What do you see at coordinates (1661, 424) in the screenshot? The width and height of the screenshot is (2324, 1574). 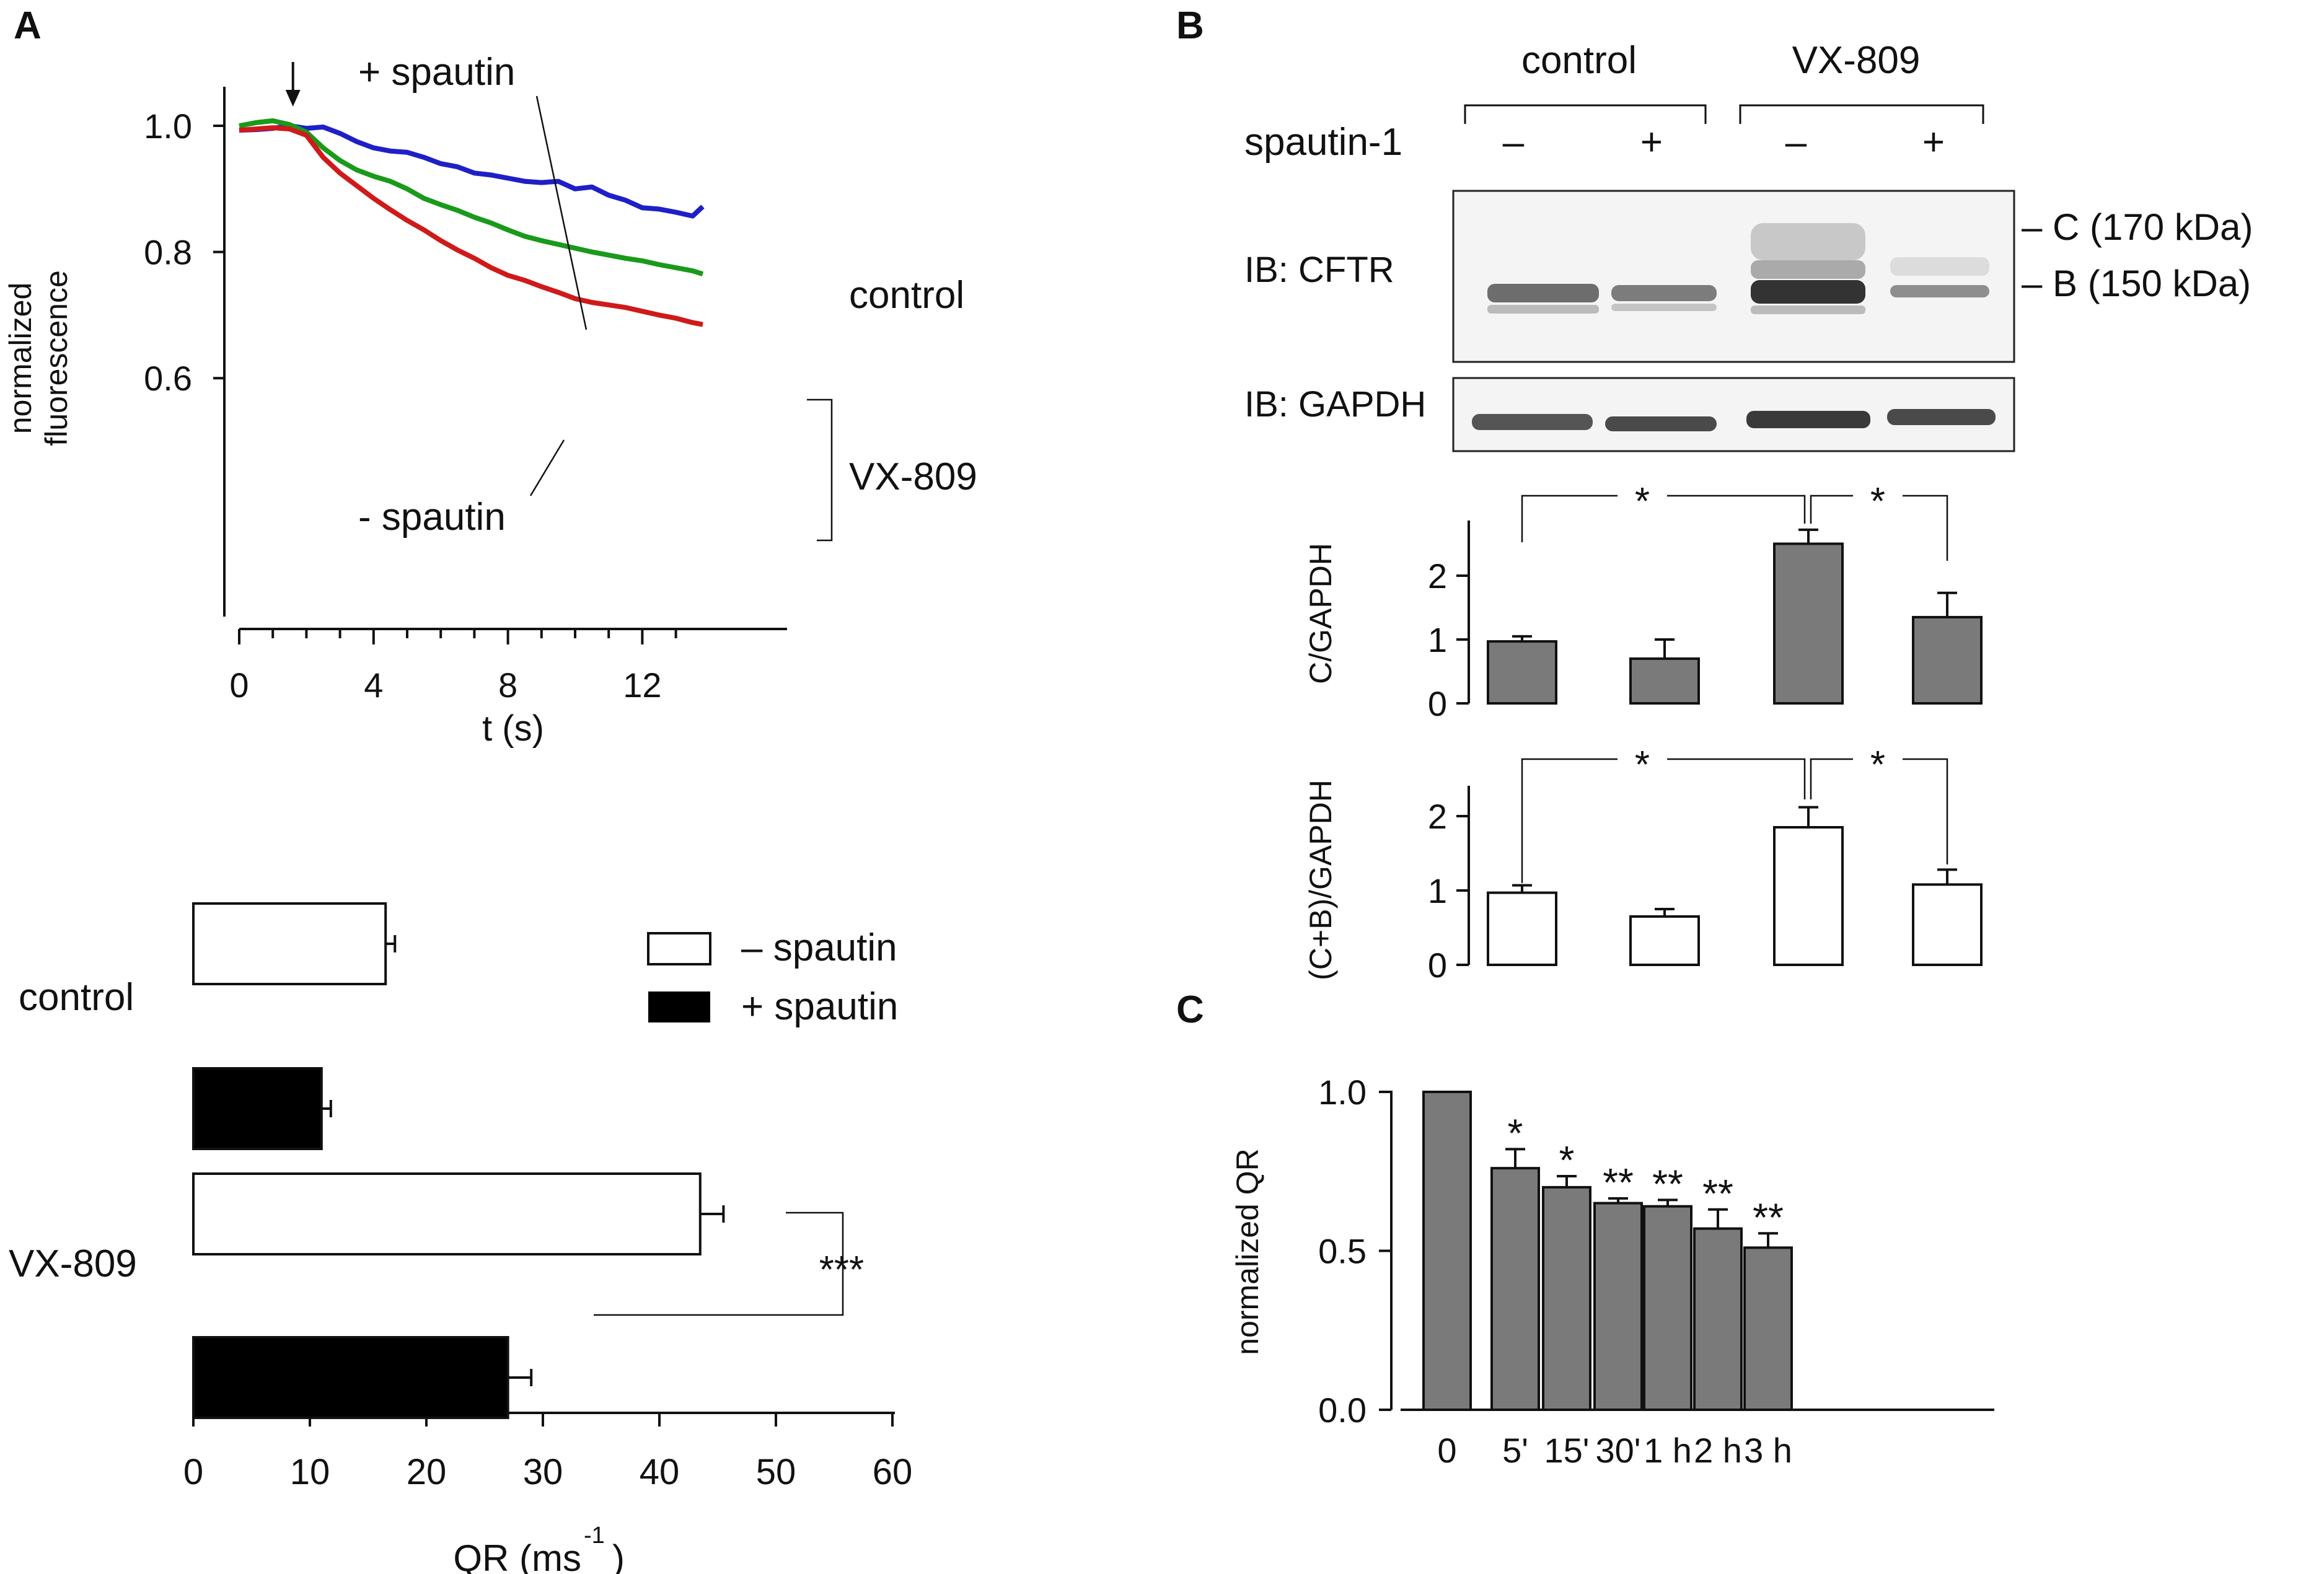 I see `gapdh-band-lane2` at bounding box center [1661, 424].